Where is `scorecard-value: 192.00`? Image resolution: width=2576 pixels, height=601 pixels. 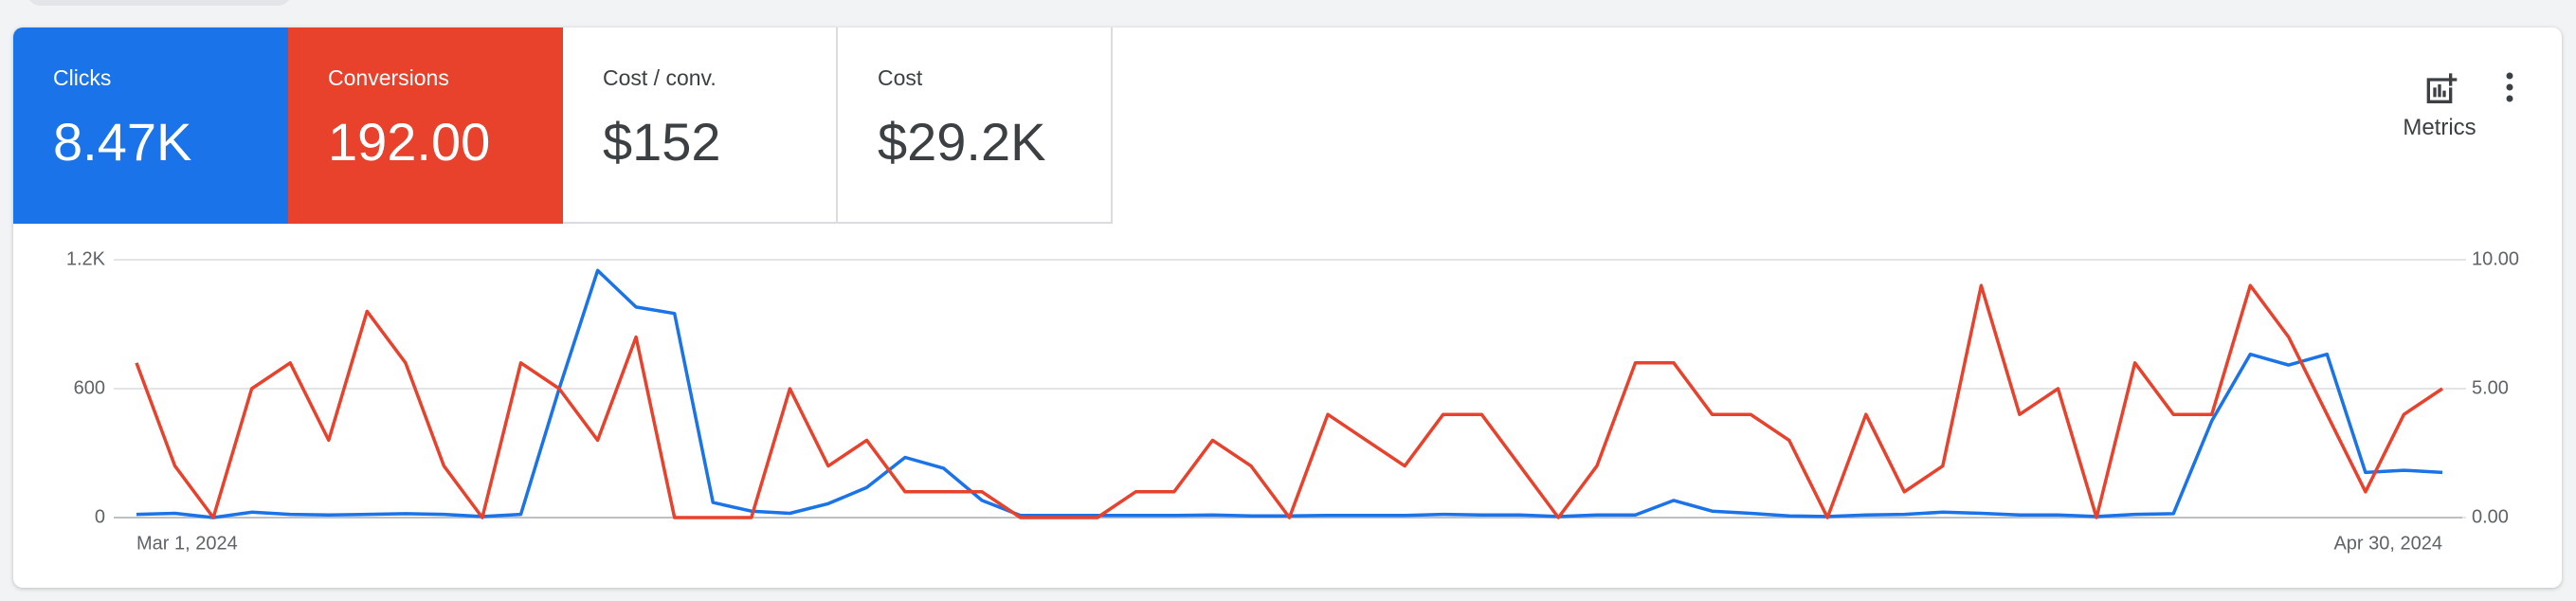 scorecard-value: 192.00 is located at coordinates (409, 142).